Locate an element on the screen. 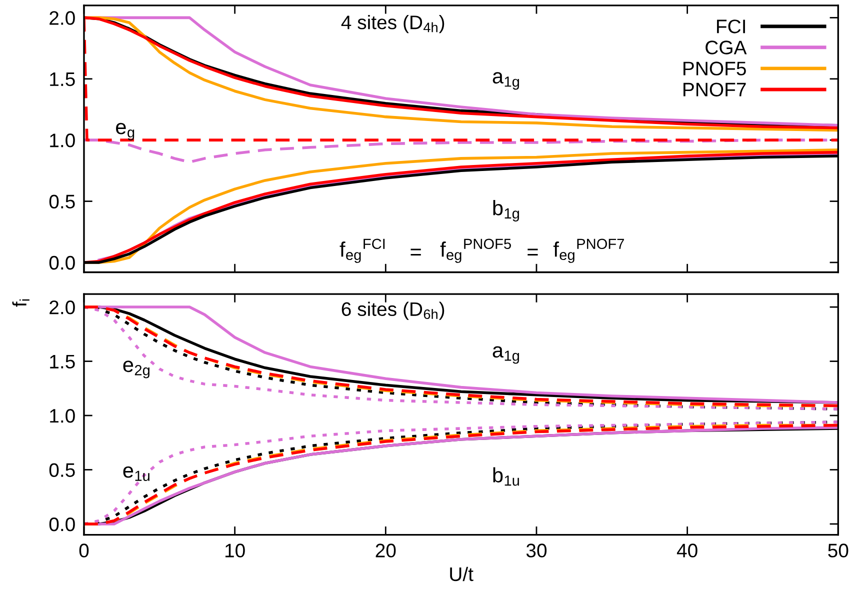 The image size is (857, 605). x-tick-label: 10 is located at coordinates (235, 551).